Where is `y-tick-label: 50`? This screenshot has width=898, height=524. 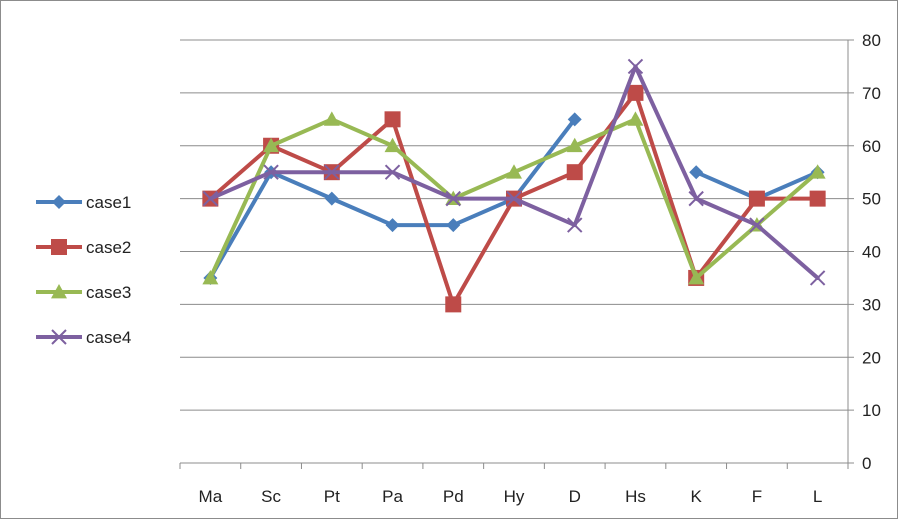
y-tick-label: 50 is located at coordinates (871, 199).